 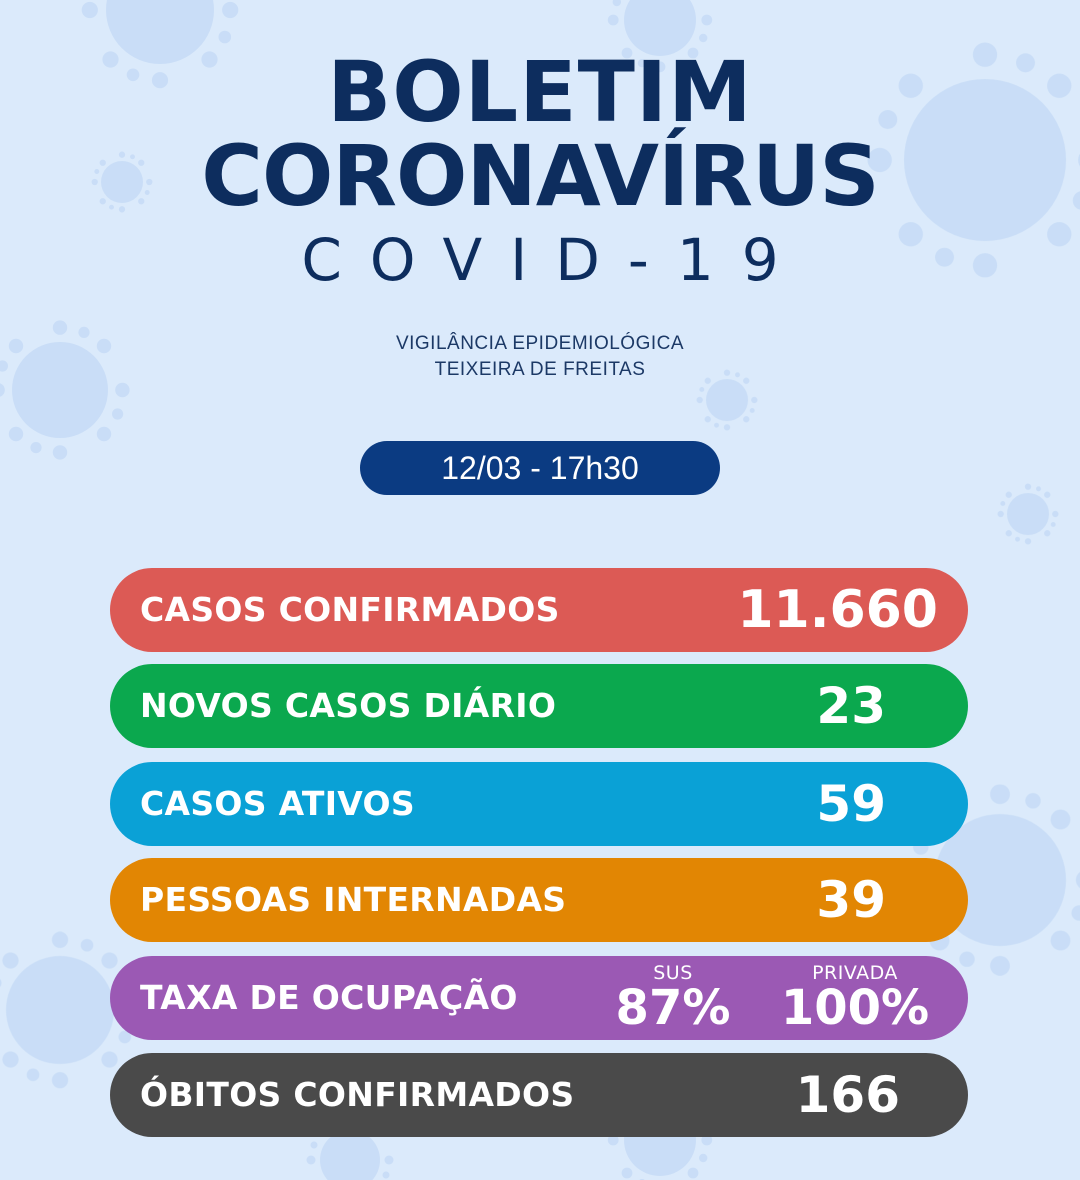 I want to click on occupancy-sus: SUS 87%, so click(x=673, y=998).